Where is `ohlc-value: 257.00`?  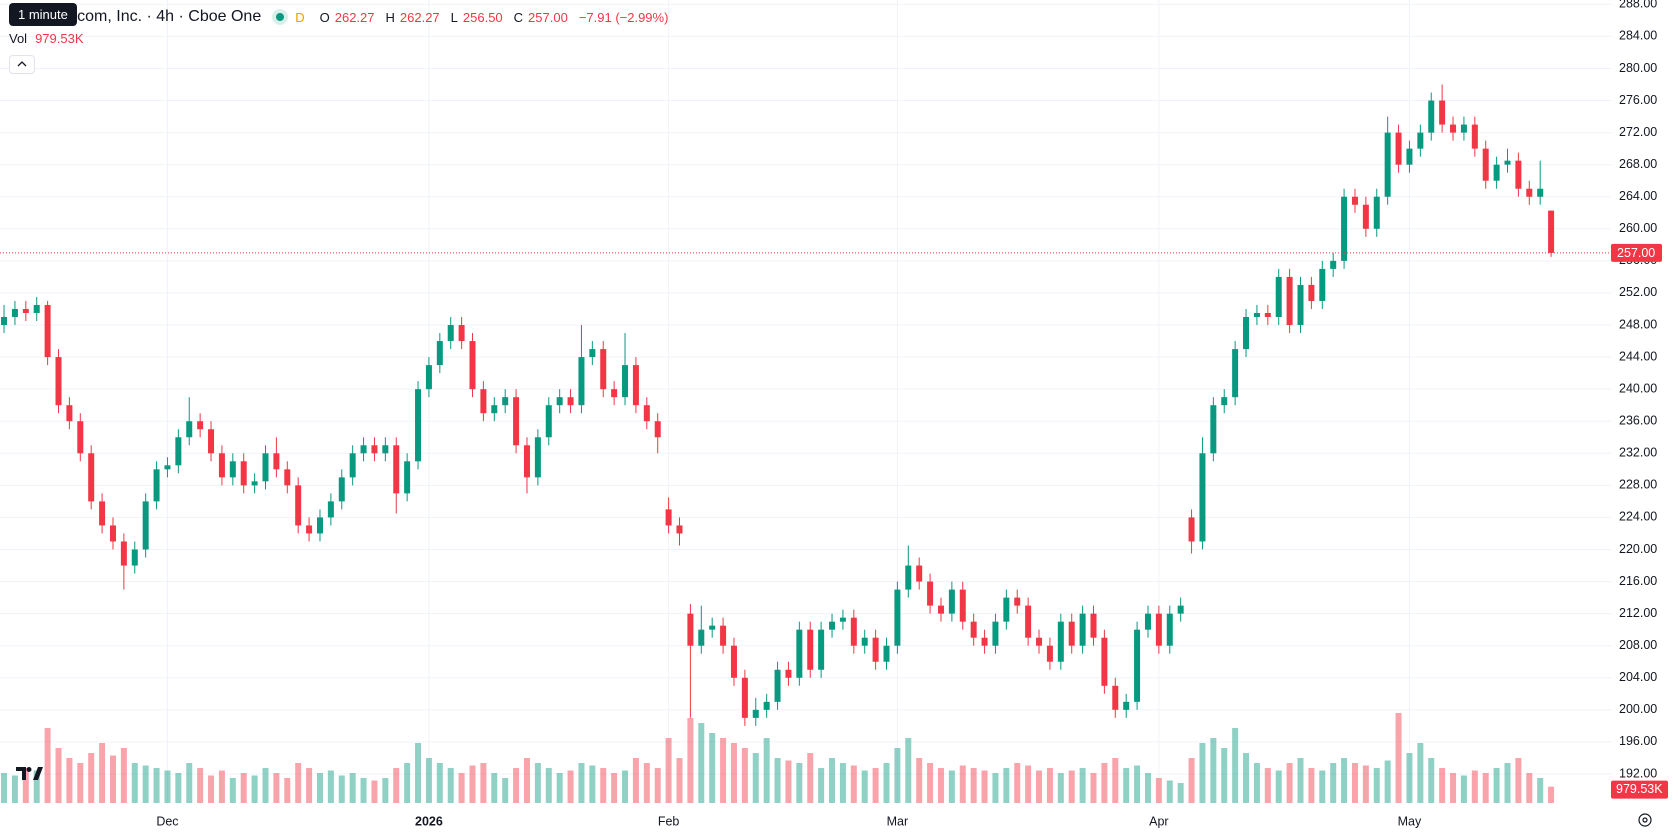 ohlc-value: 257.00 is located at coordinates (548, 17).